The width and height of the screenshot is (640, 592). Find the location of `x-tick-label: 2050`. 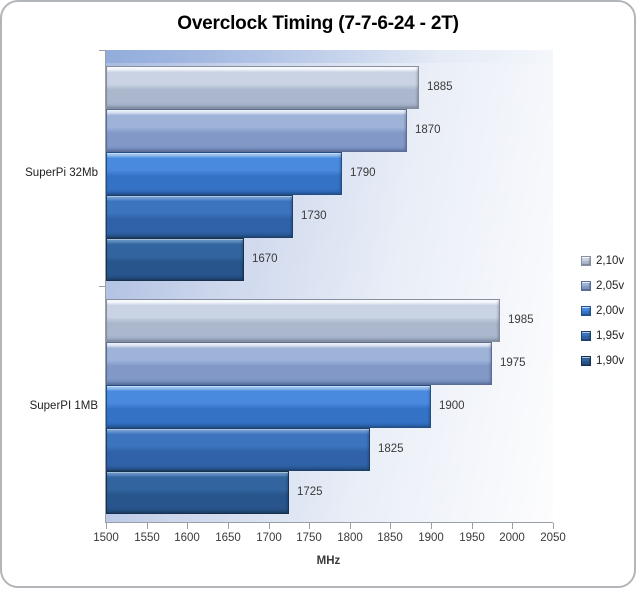

x-tick-label: 2050 is located at coordinates (553, 538).